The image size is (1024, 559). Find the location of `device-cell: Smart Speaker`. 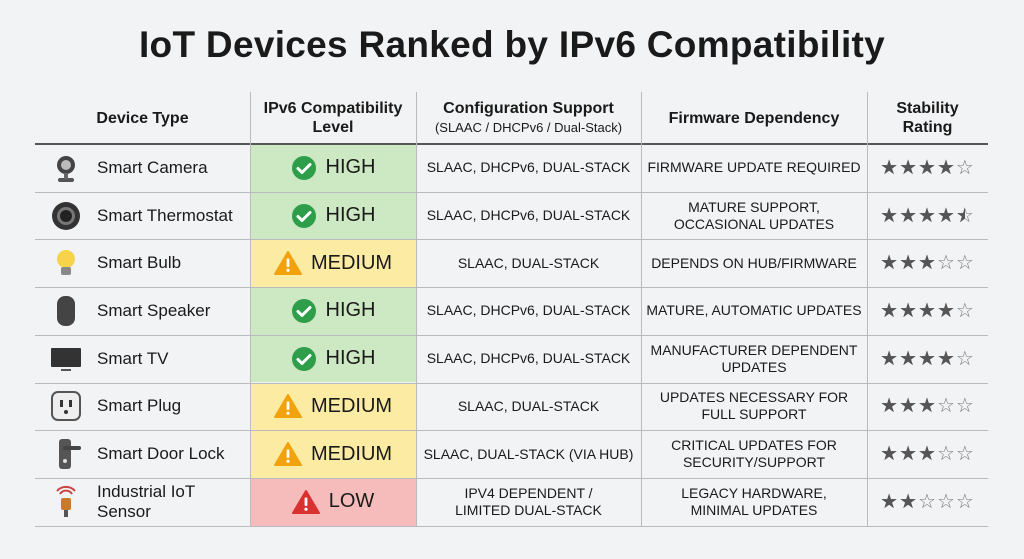

device-cell: Smart Speaker is located at coordinates (142, 311).